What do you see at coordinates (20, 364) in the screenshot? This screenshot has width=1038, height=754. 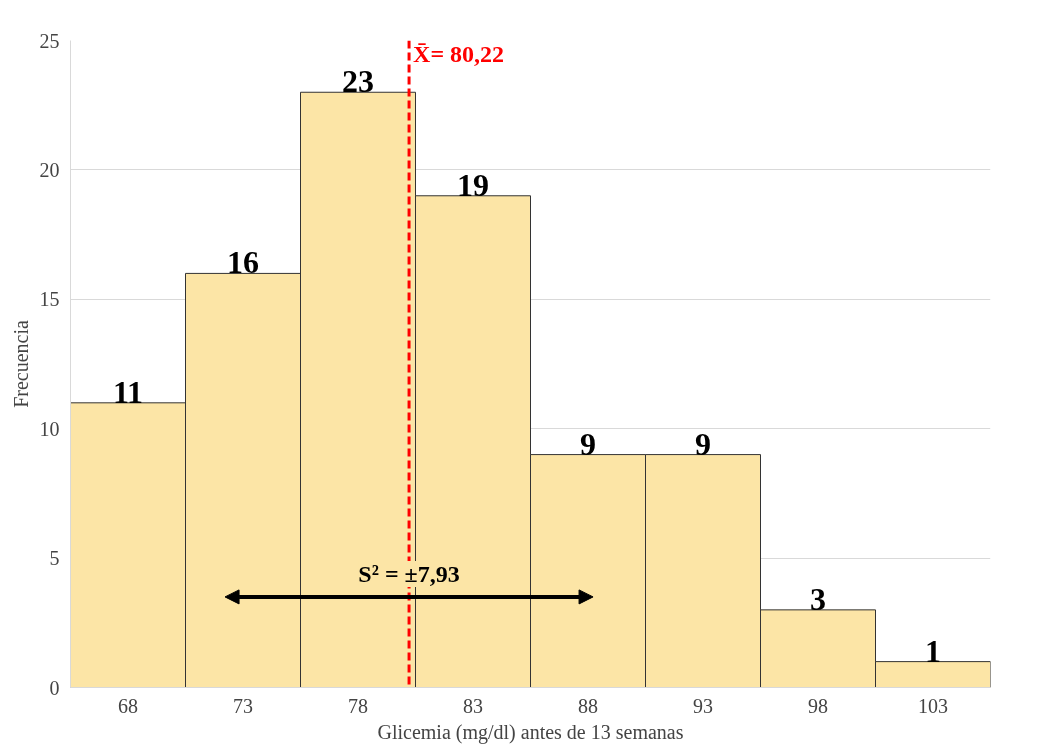 I see `y-axis-title: Frecuencia` at bounding box center [20, 364].